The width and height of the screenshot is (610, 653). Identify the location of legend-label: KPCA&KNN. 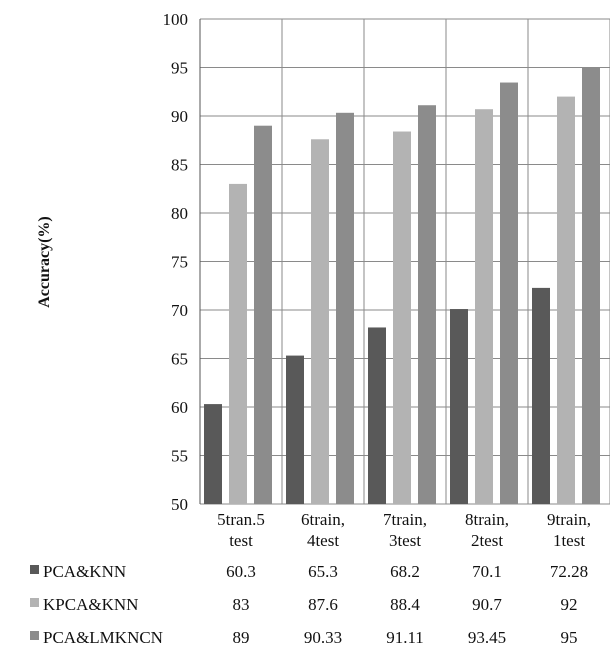
(90, 604).